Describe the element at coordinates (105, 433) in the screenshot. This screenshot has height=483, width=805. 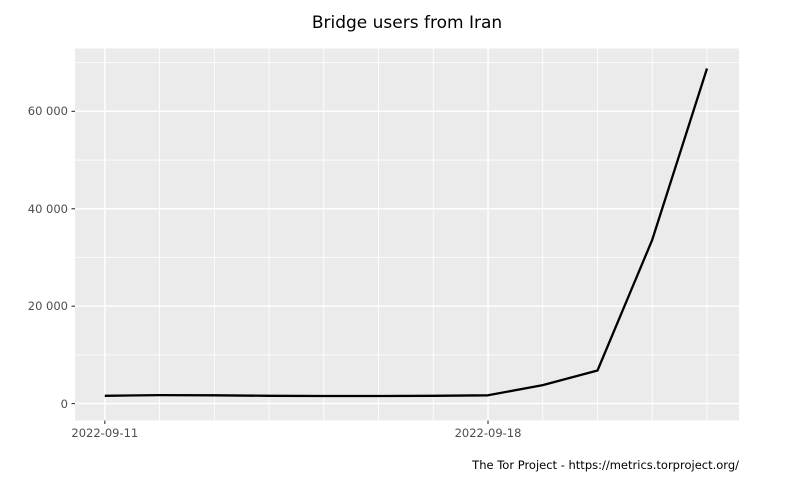
I see `x-tick-label: 2022-09-11` at that location.